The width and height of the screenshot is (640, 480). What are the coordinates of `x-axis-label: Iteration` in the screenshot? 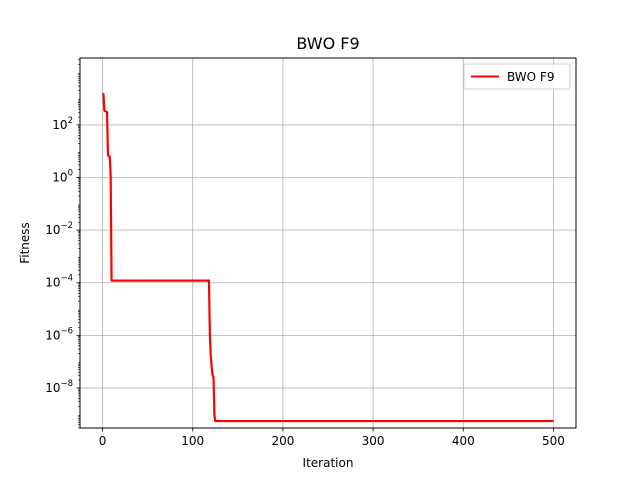 It's located at (328, 463).